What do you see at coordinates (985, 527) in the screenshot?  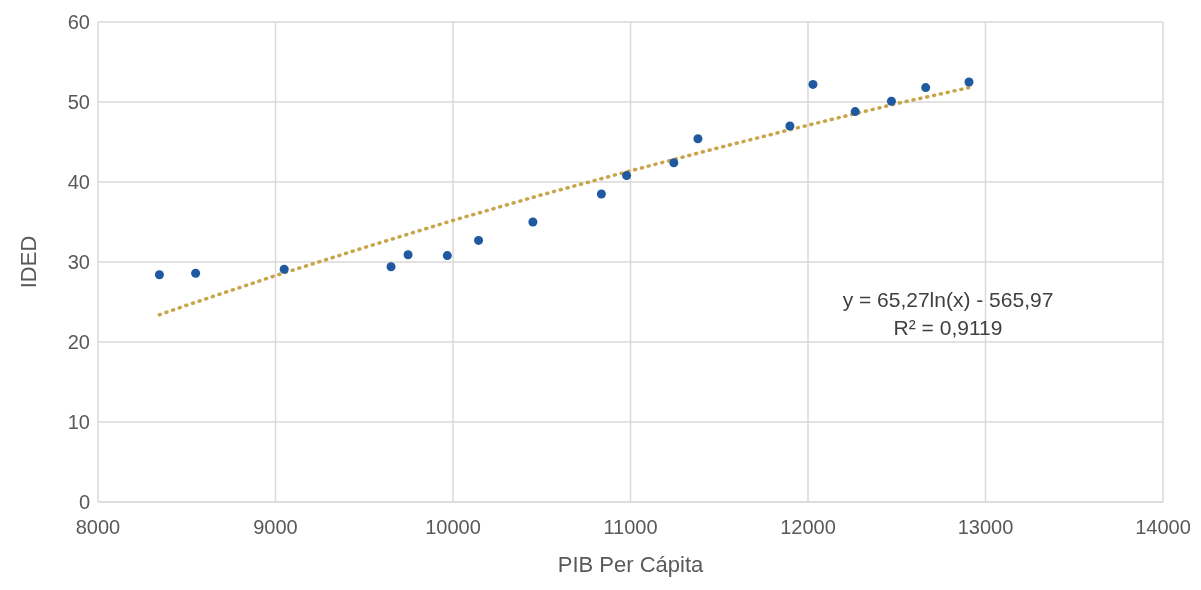 I see `x-tick-label: 13000` at bounding box center [985, 527].